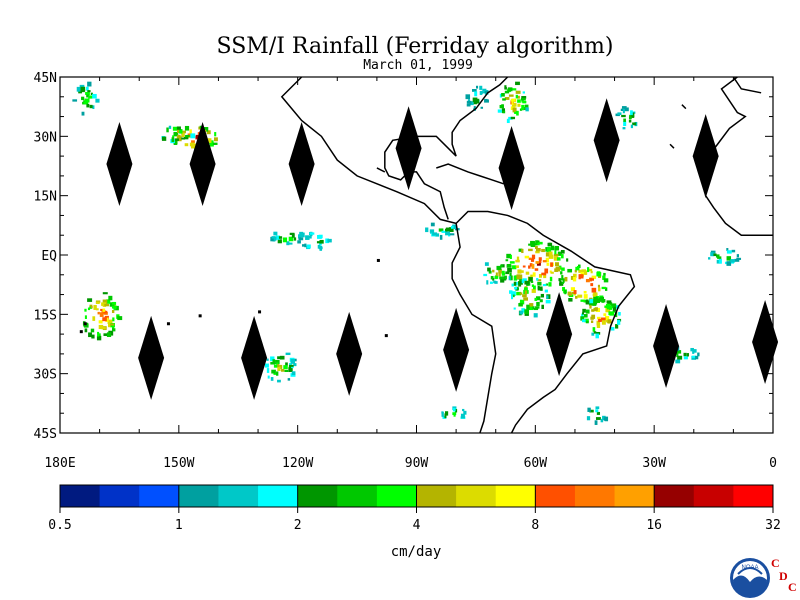 This screenshot has height=600, width=800. What do you see at coordinates (45, 78) in the screenshot?
I see `lat-tick-label: 45N` at bounding box center [45, 78].